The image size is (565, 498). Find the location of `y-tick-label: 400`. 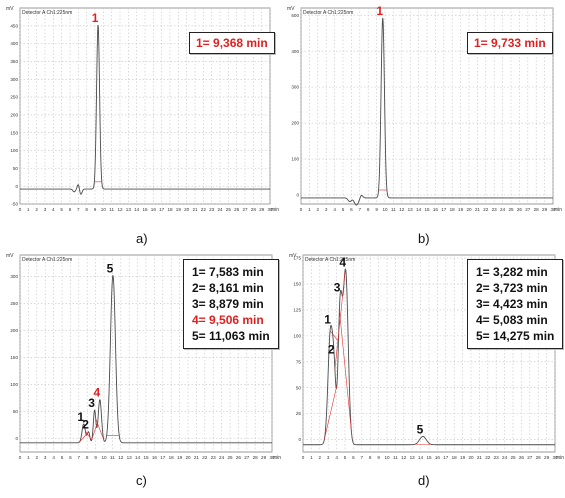

y-tick-label: 400 is located at coordinates (14, 43).